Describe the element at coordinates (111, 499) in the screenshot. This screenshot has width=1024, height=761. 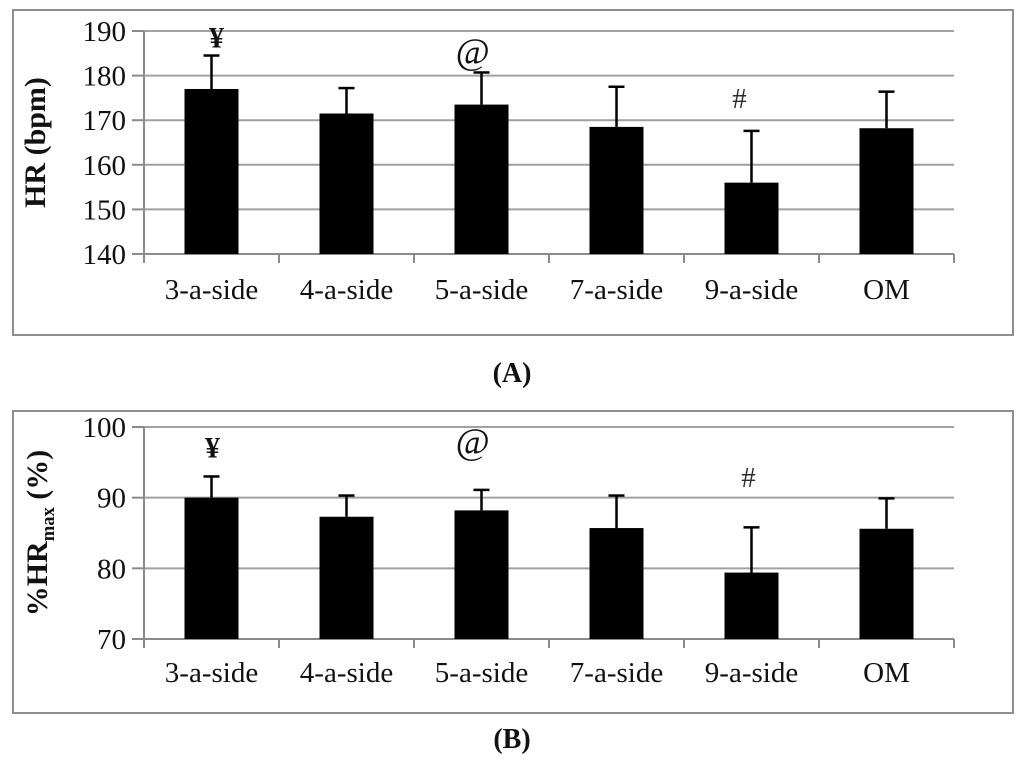
I see `y-tick-label-90: 90` at that location.